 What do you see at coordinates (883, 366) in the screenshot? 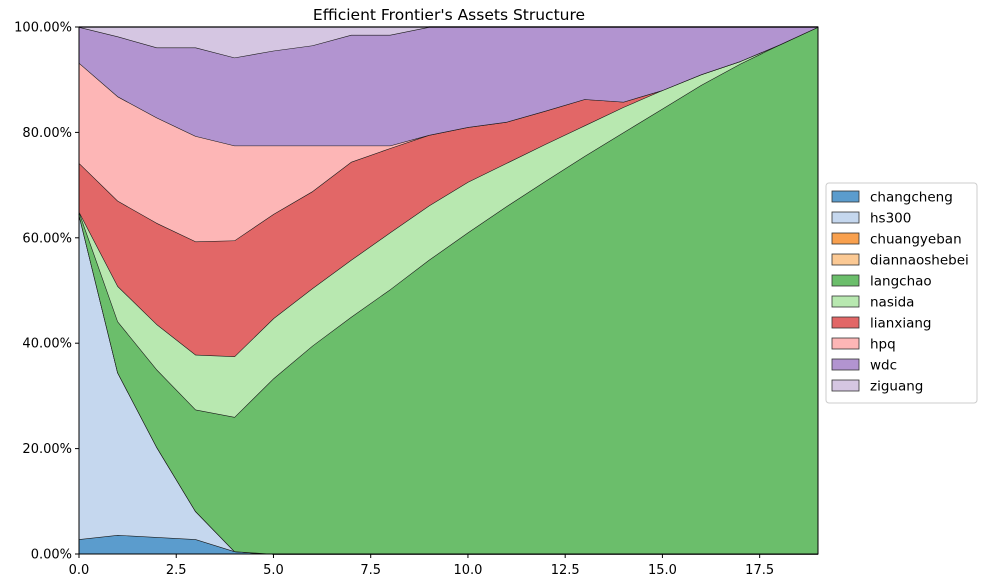
I see `legend-label-wdc: wdc` at bounding box center [883, 366].